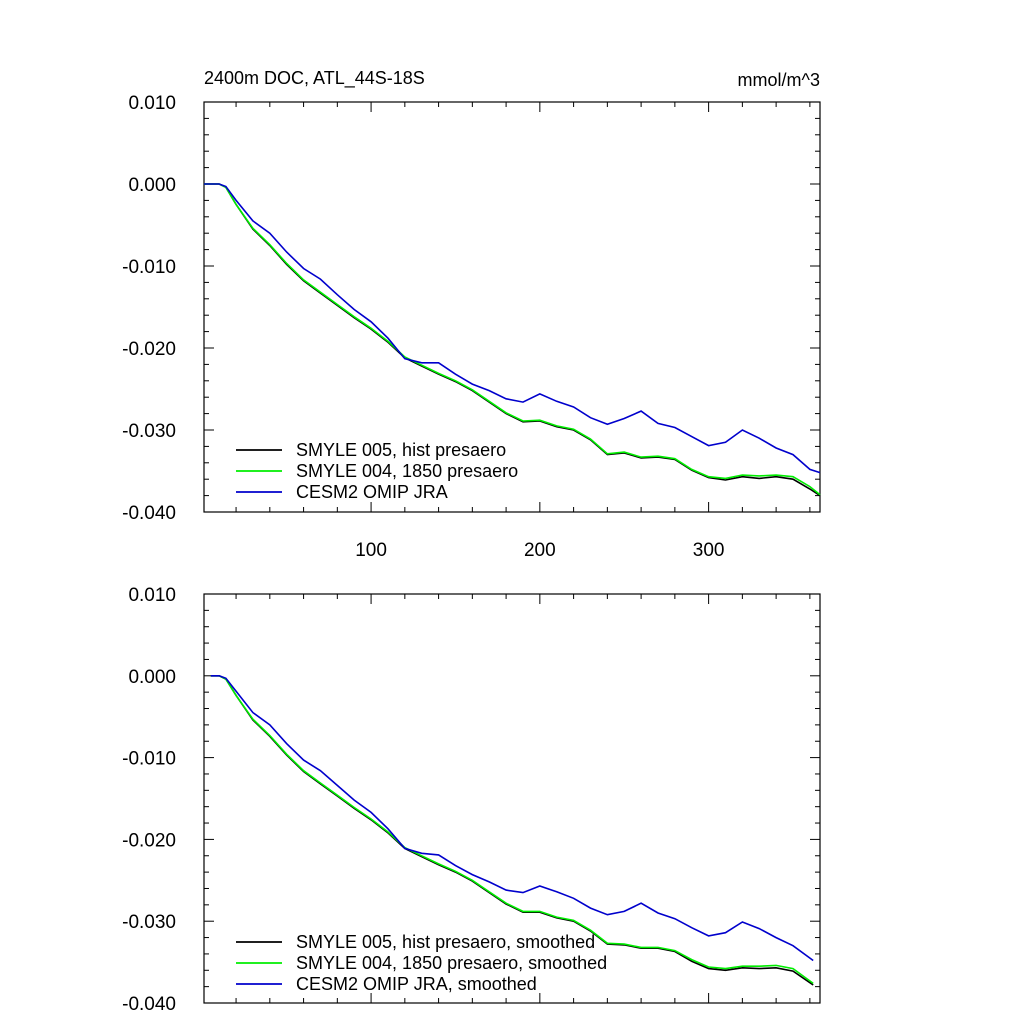 The width and height of the screenshot is (1024, 1024). What do you see at coordinates (709, 550) in the screenshot?
I see `x-tick-label: 300` at bounding box center [709, 550].